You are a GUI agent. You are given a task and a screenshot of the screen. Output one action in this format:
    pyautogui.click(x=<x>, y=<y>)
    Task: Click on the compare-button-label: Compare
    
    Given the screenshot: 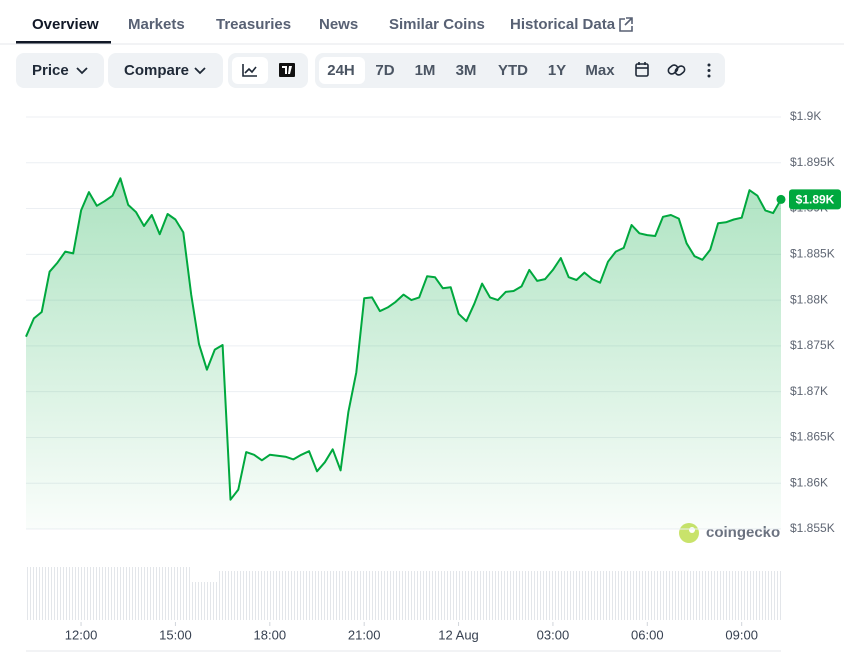 What is the action you would take?
    pyautogui.click(x=156, y=70)
    